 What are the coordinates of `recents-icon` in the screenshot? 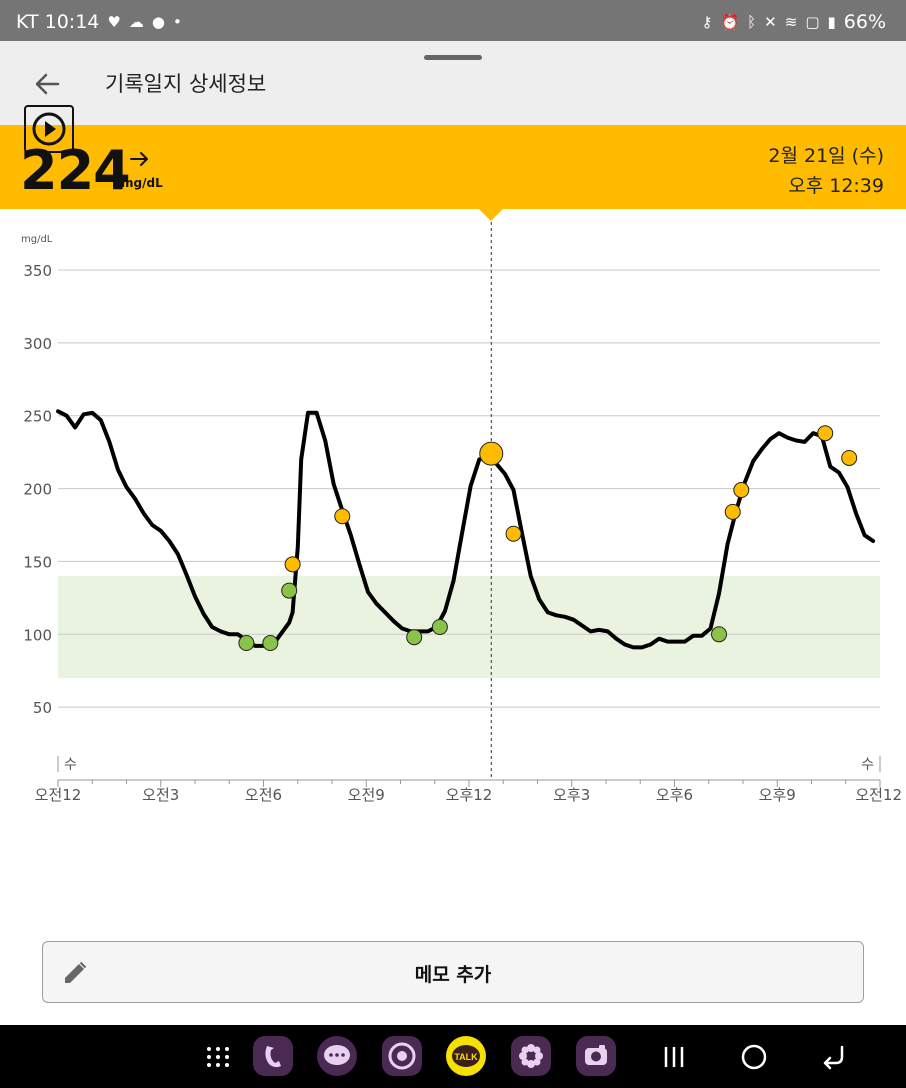 It's located at (674, 1057).